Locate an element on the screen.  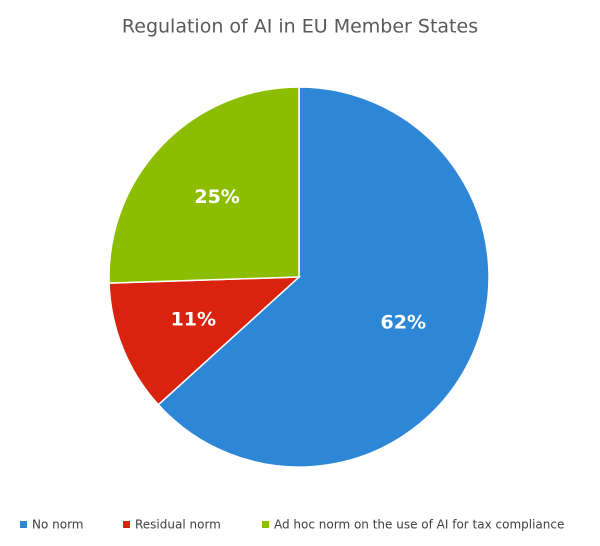
value-label: 25% is located at coordinates (216, 197).